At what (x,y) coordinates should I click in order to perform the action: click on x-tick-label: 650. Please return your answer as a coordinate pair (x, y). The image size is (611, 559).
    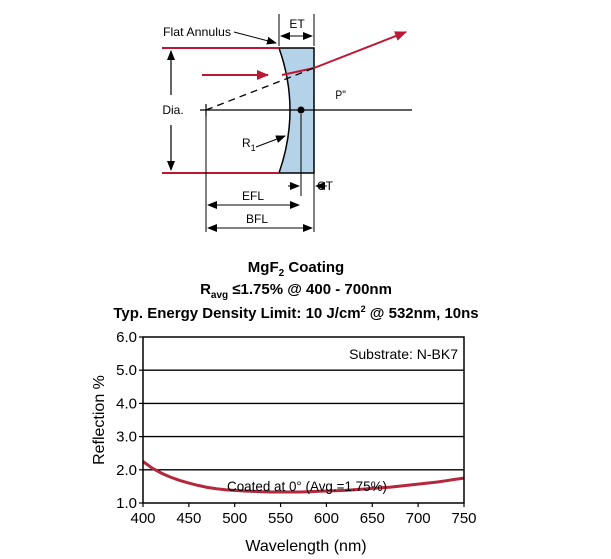
    Looking at the image, I should click on (372, 518).